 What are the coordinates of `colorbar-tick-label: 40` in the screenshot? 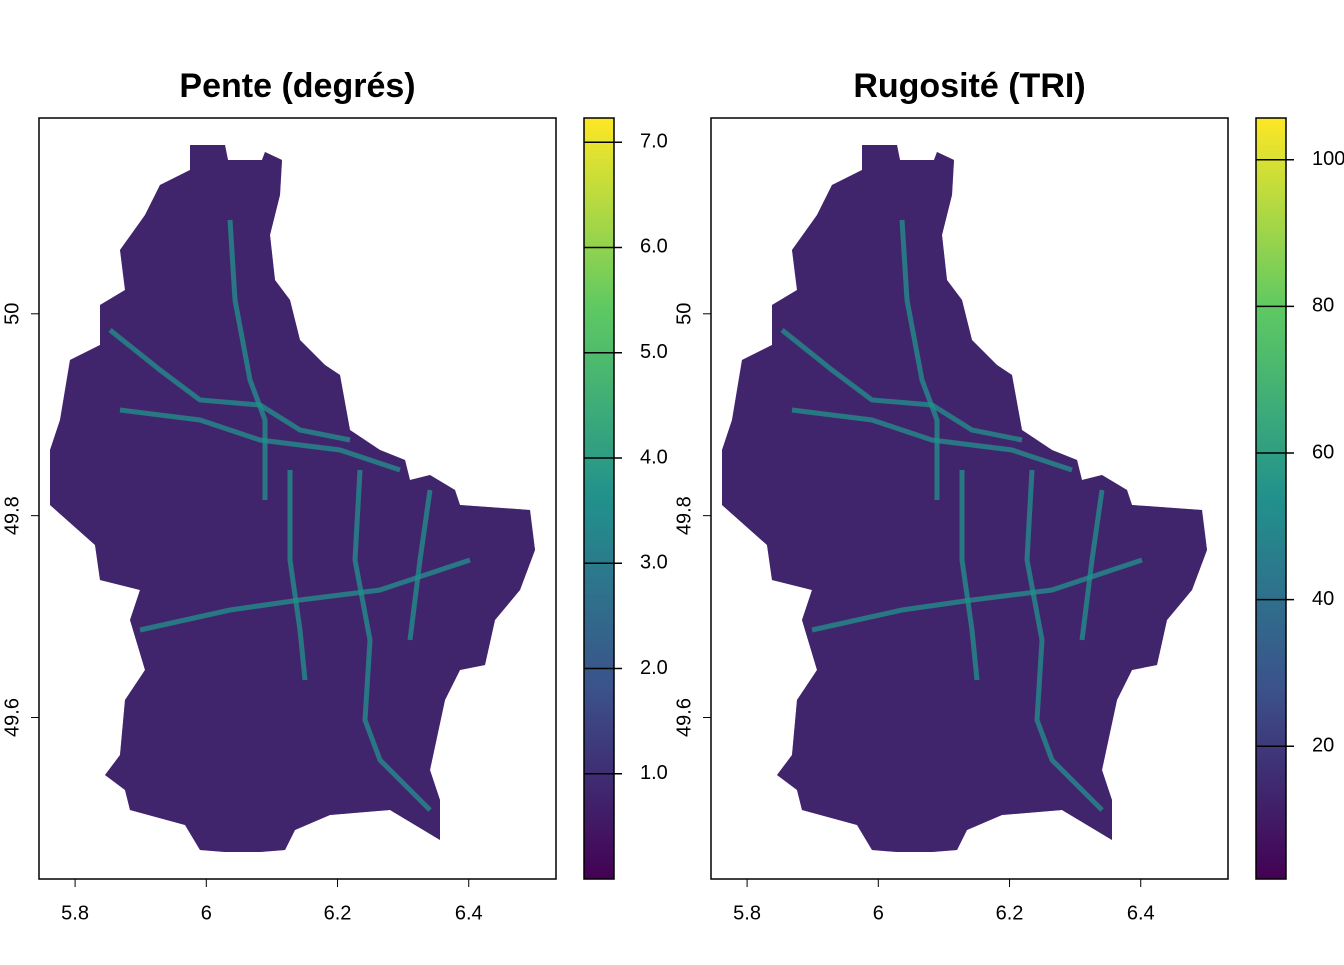 It's located at (1323, 599).